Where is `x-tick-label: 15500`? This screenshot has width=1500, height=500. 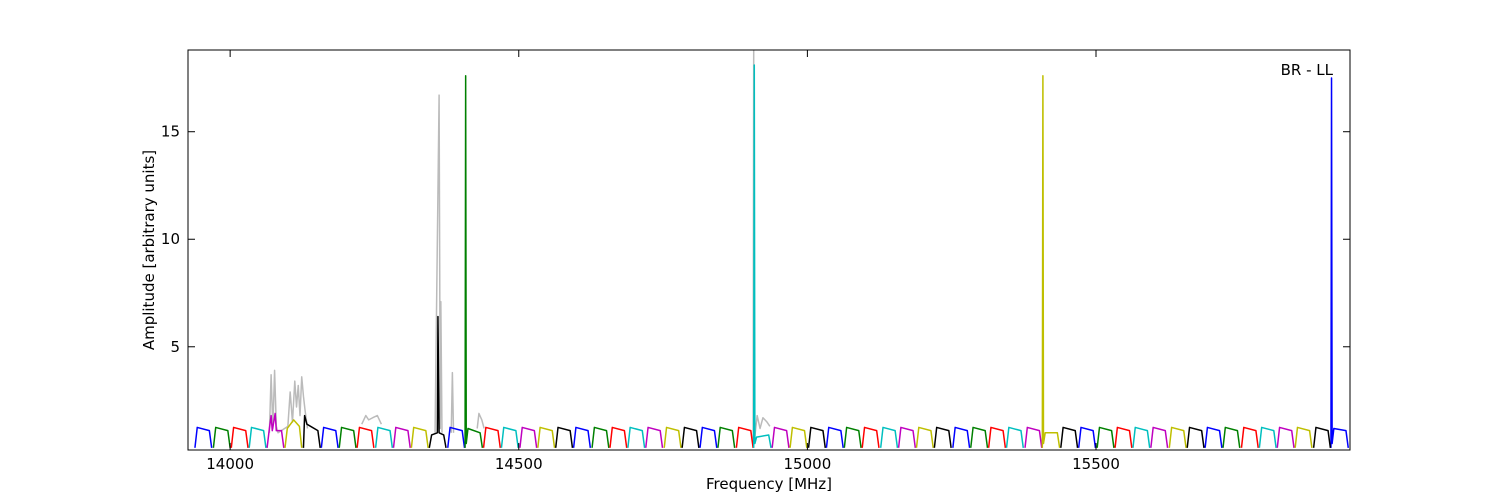
x-tick-label: 15500 is located at coordinates (1096, 464).